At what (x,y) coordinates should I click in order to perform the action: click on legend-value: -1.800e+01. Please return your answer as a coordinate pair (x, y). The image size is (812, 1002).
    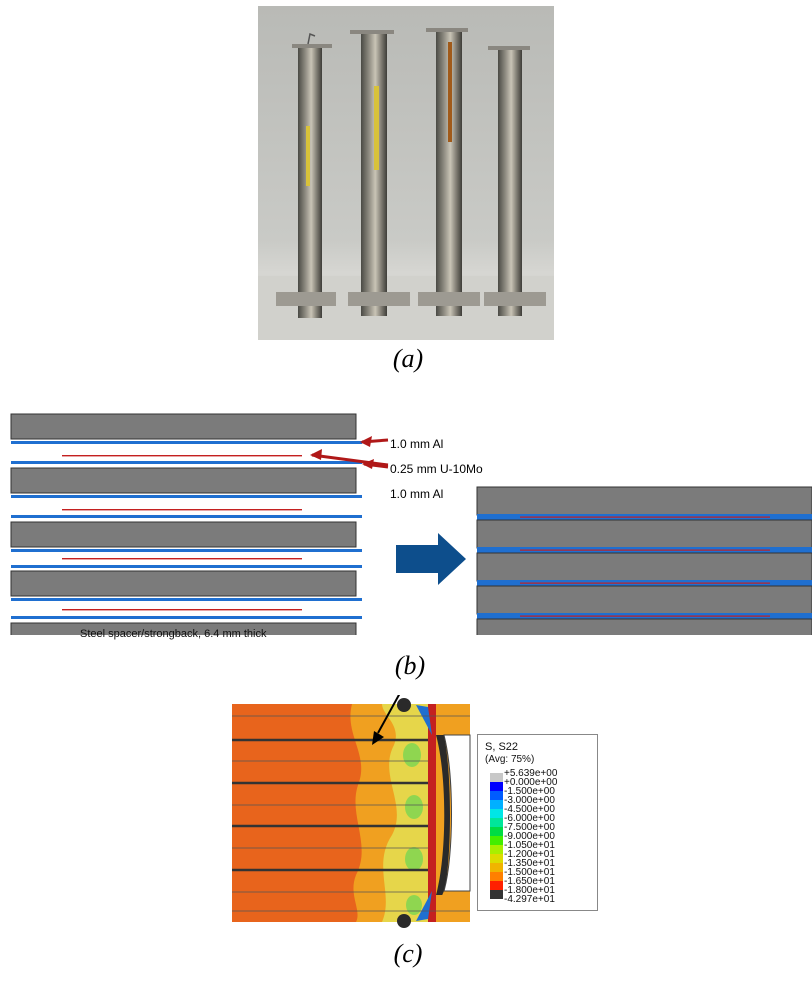
    Looking at the image, I should click on (529, 890).